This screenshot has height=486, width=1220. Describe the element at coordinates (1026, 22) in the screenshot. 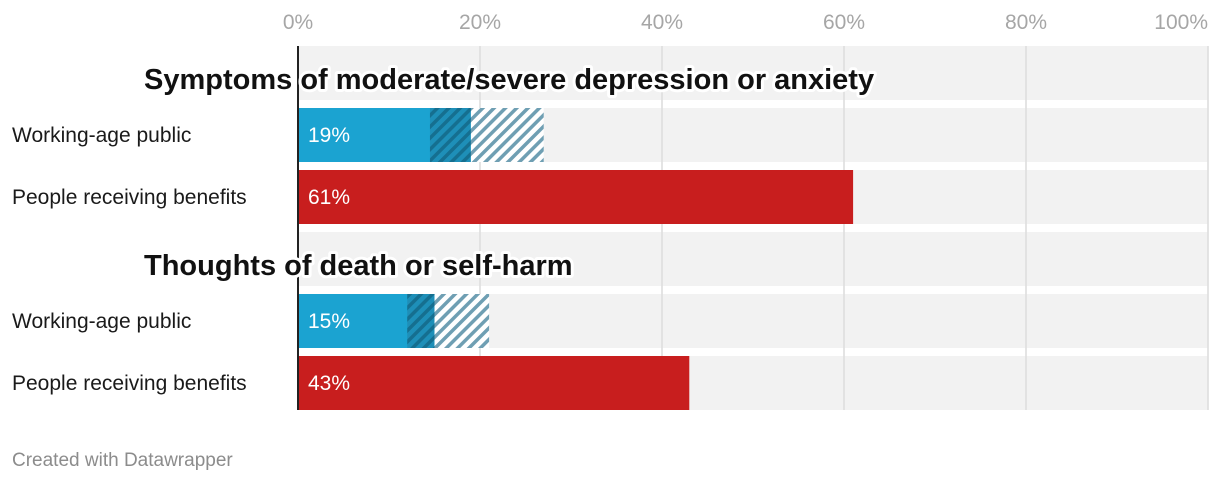

I see `x-tick-label: 80%` at that location.